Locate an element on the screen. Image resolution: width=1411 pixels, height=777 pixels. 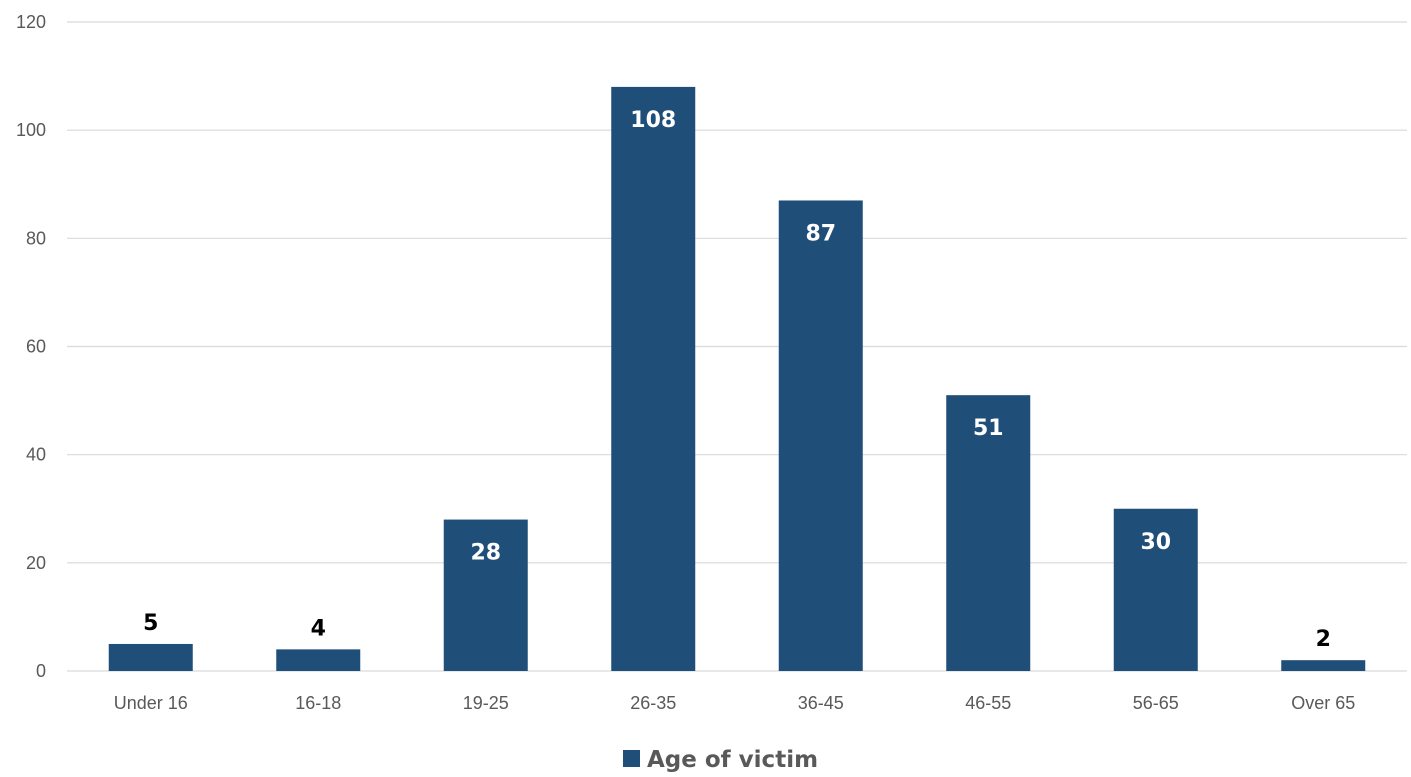
y-tick-label: 40 is located at coordinates (36, 455).